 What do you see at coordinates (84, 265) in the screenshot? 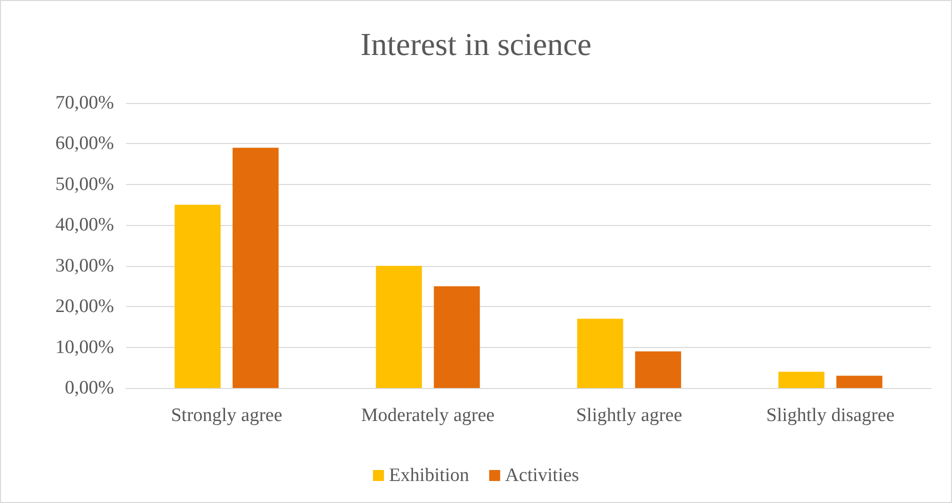
I see `y-tick-label: 30,00%` at bounding box center [84, 265].